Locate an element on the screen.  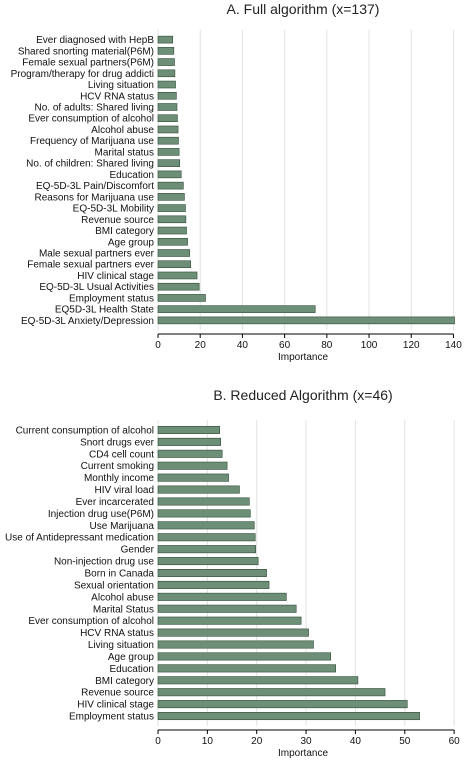
panel-a-category-label-20: Female sexual partners ever is located at coordinates (90, 265).